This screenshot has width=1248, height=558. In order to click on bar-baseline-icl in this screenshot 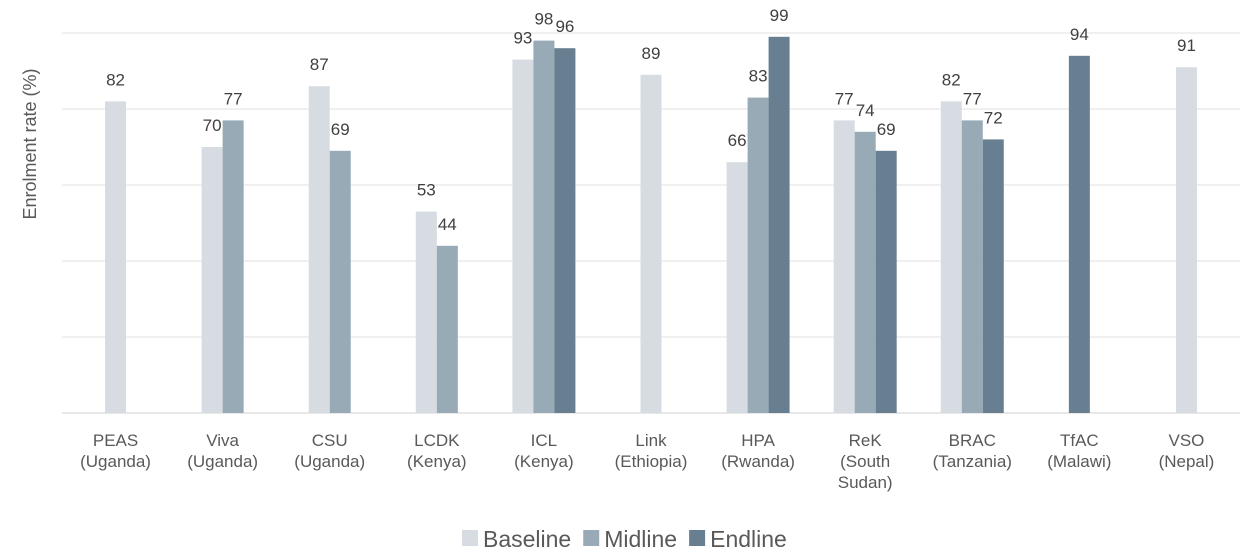, I will do `click(523, 236)`.